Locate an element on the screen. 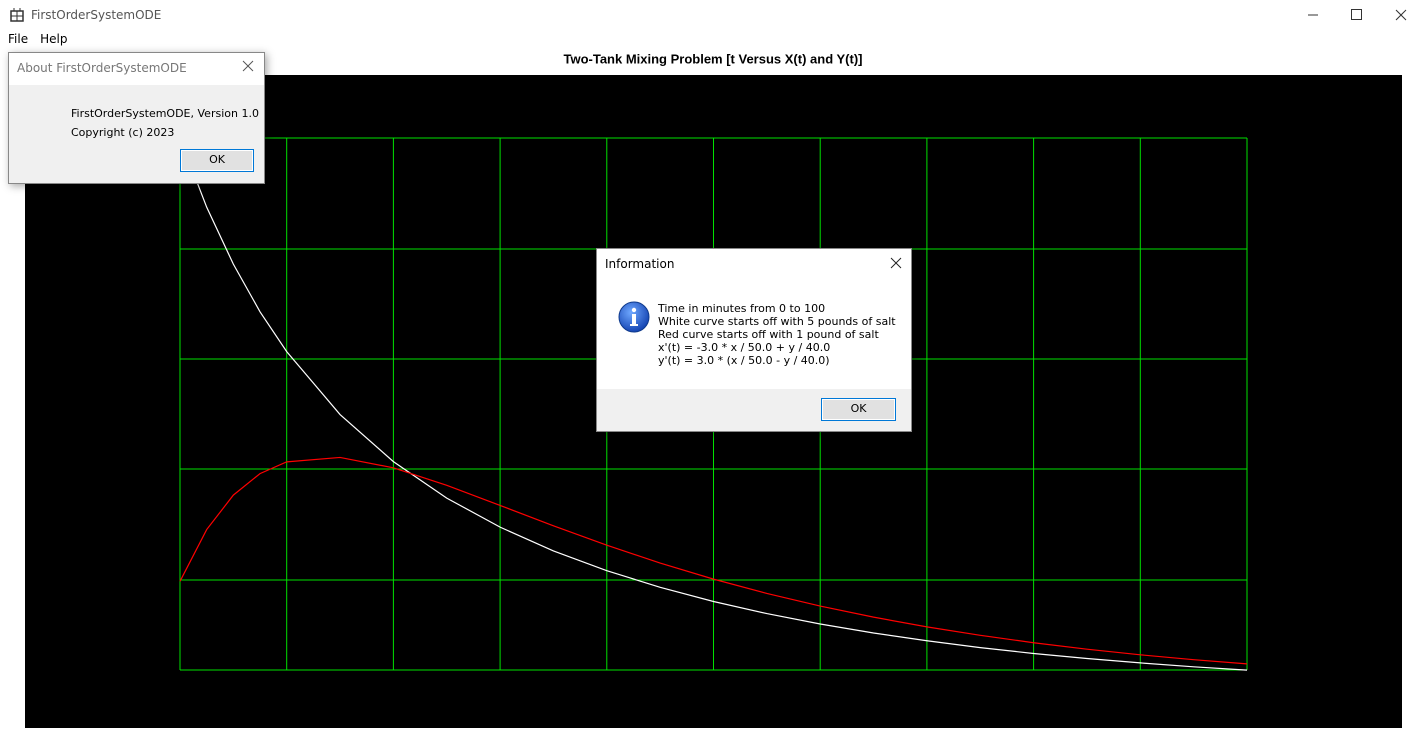 This screenshot has height=752, width=1426. menu-file: File is located at coordinates (18, 39).